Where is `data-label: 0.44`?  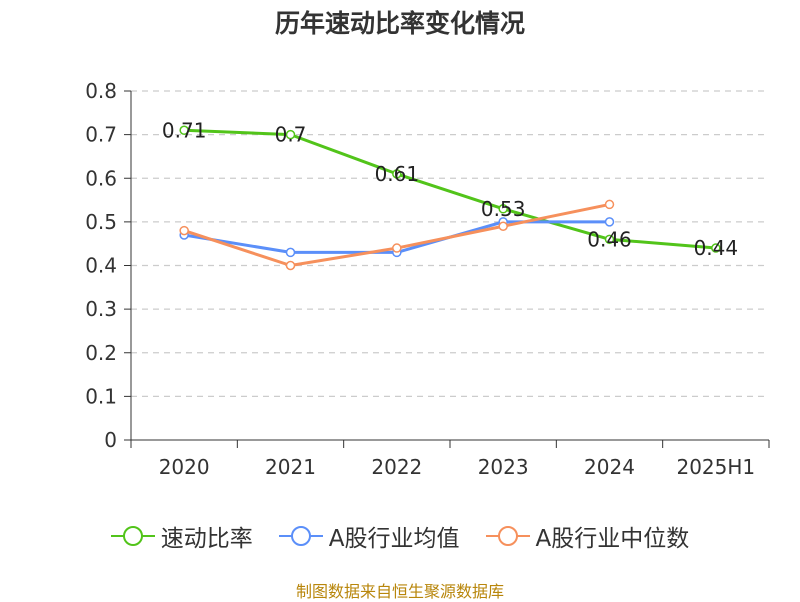
data-label: 0.44 is located at coordinates (716, 248).